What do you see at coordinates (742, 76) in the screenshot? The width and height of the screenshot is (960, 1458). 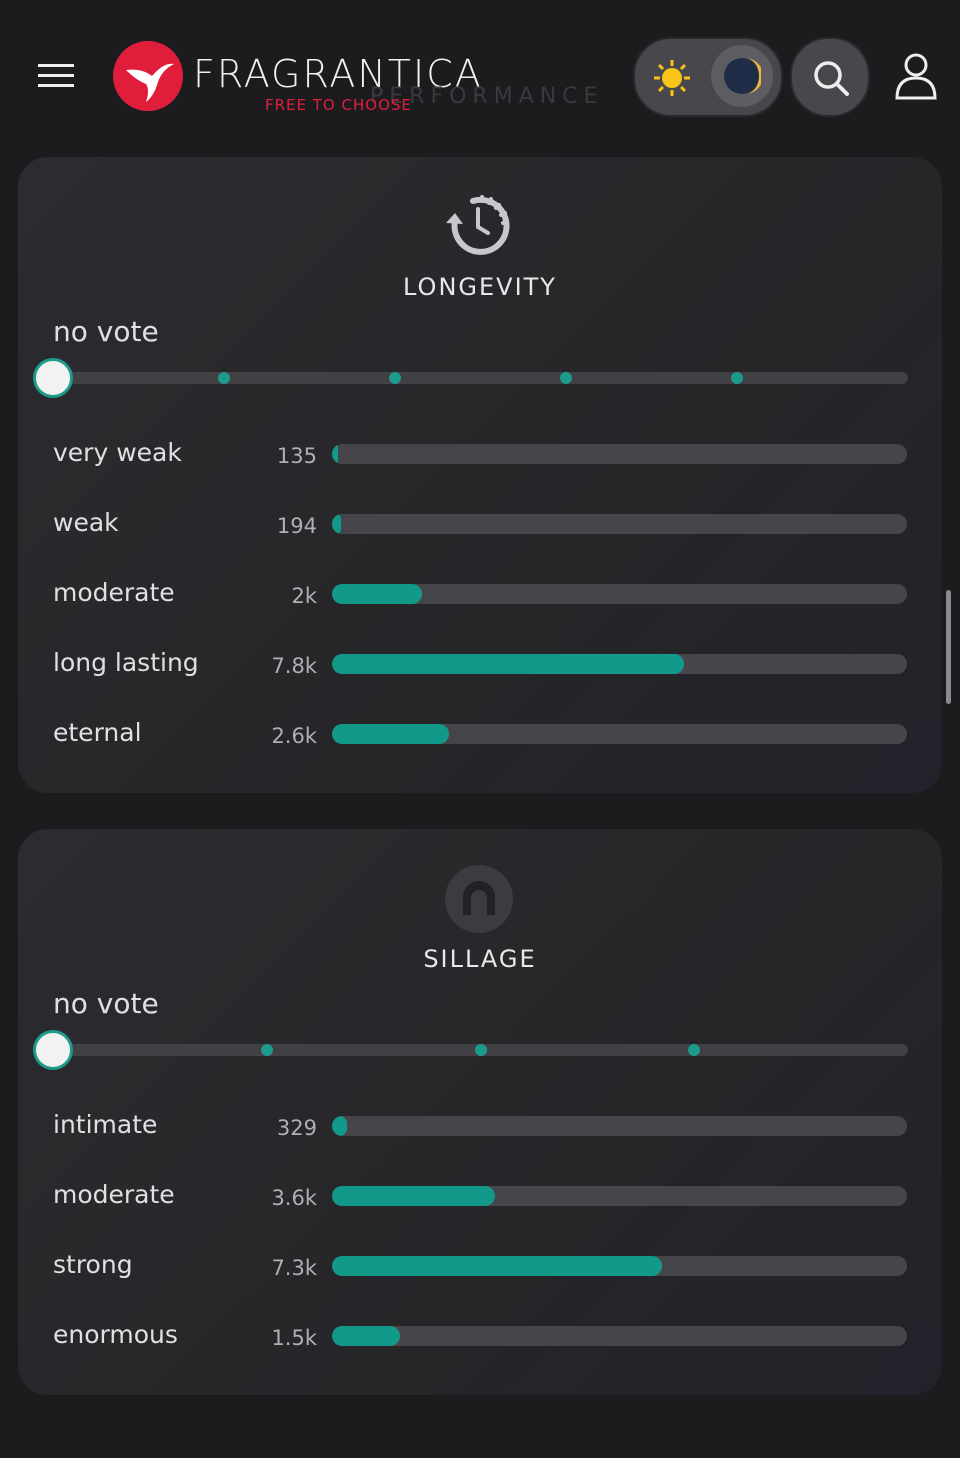 I see `moon-icon` at bounding box center [742, 76].